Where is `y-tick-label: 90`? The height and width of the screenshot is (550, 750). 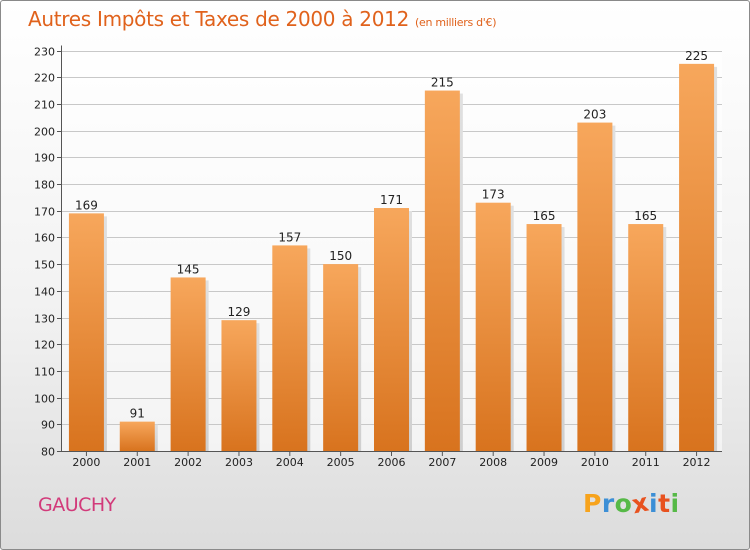 y-tick-label: 90 is located at coordinates (48, 425).